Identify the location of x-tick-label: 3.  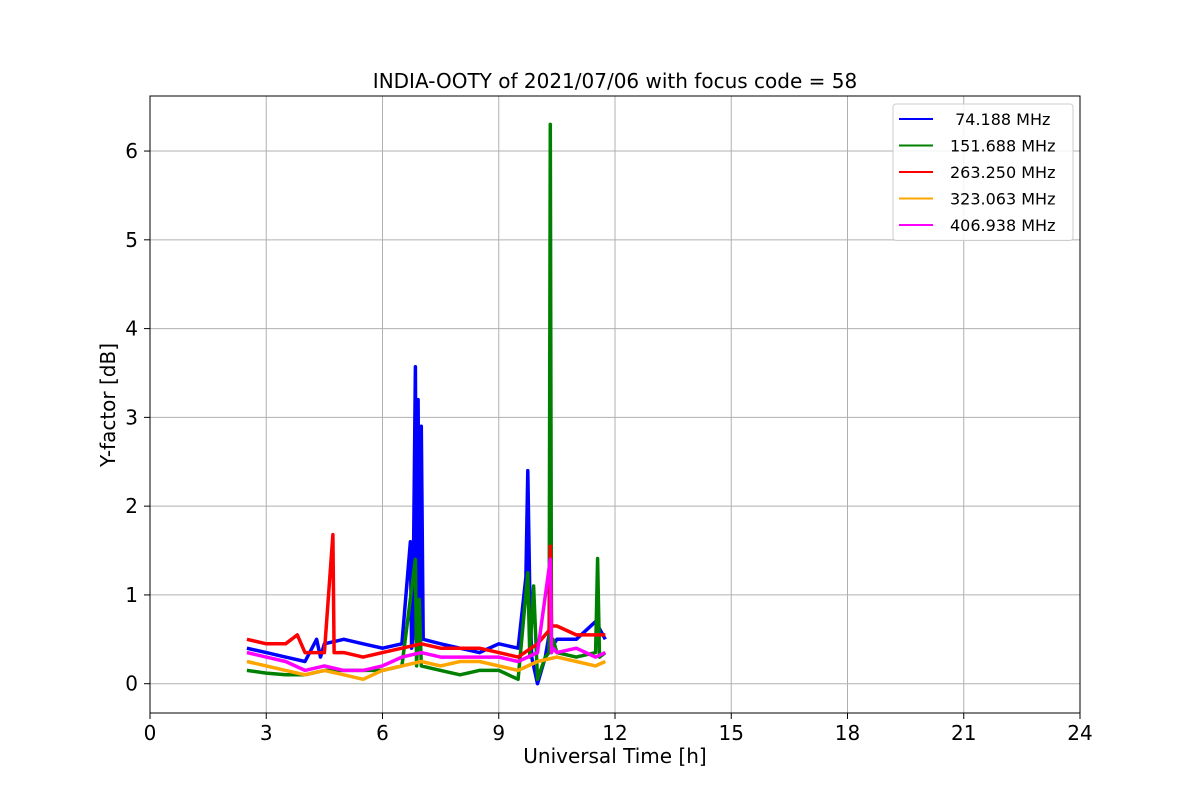
(266, 733).